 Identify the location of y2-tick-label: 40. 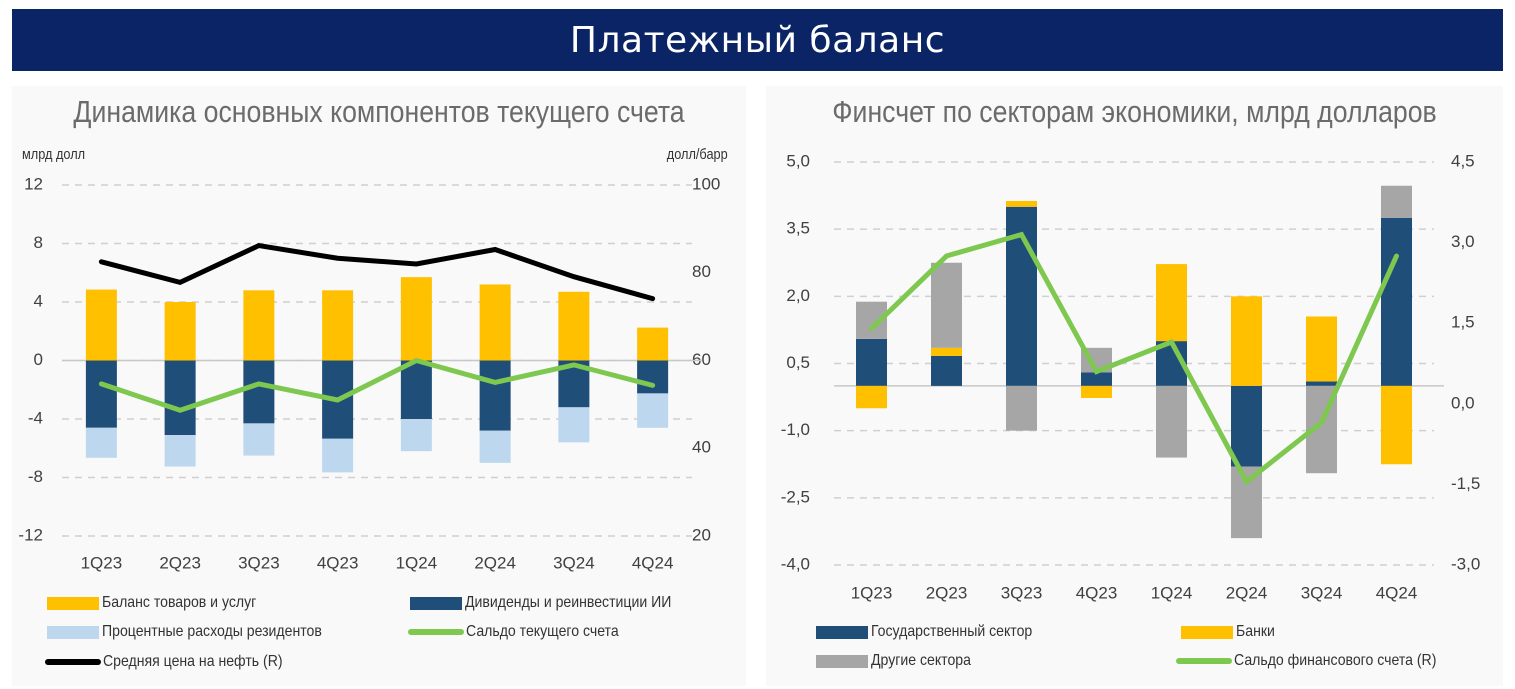
(701, 447).